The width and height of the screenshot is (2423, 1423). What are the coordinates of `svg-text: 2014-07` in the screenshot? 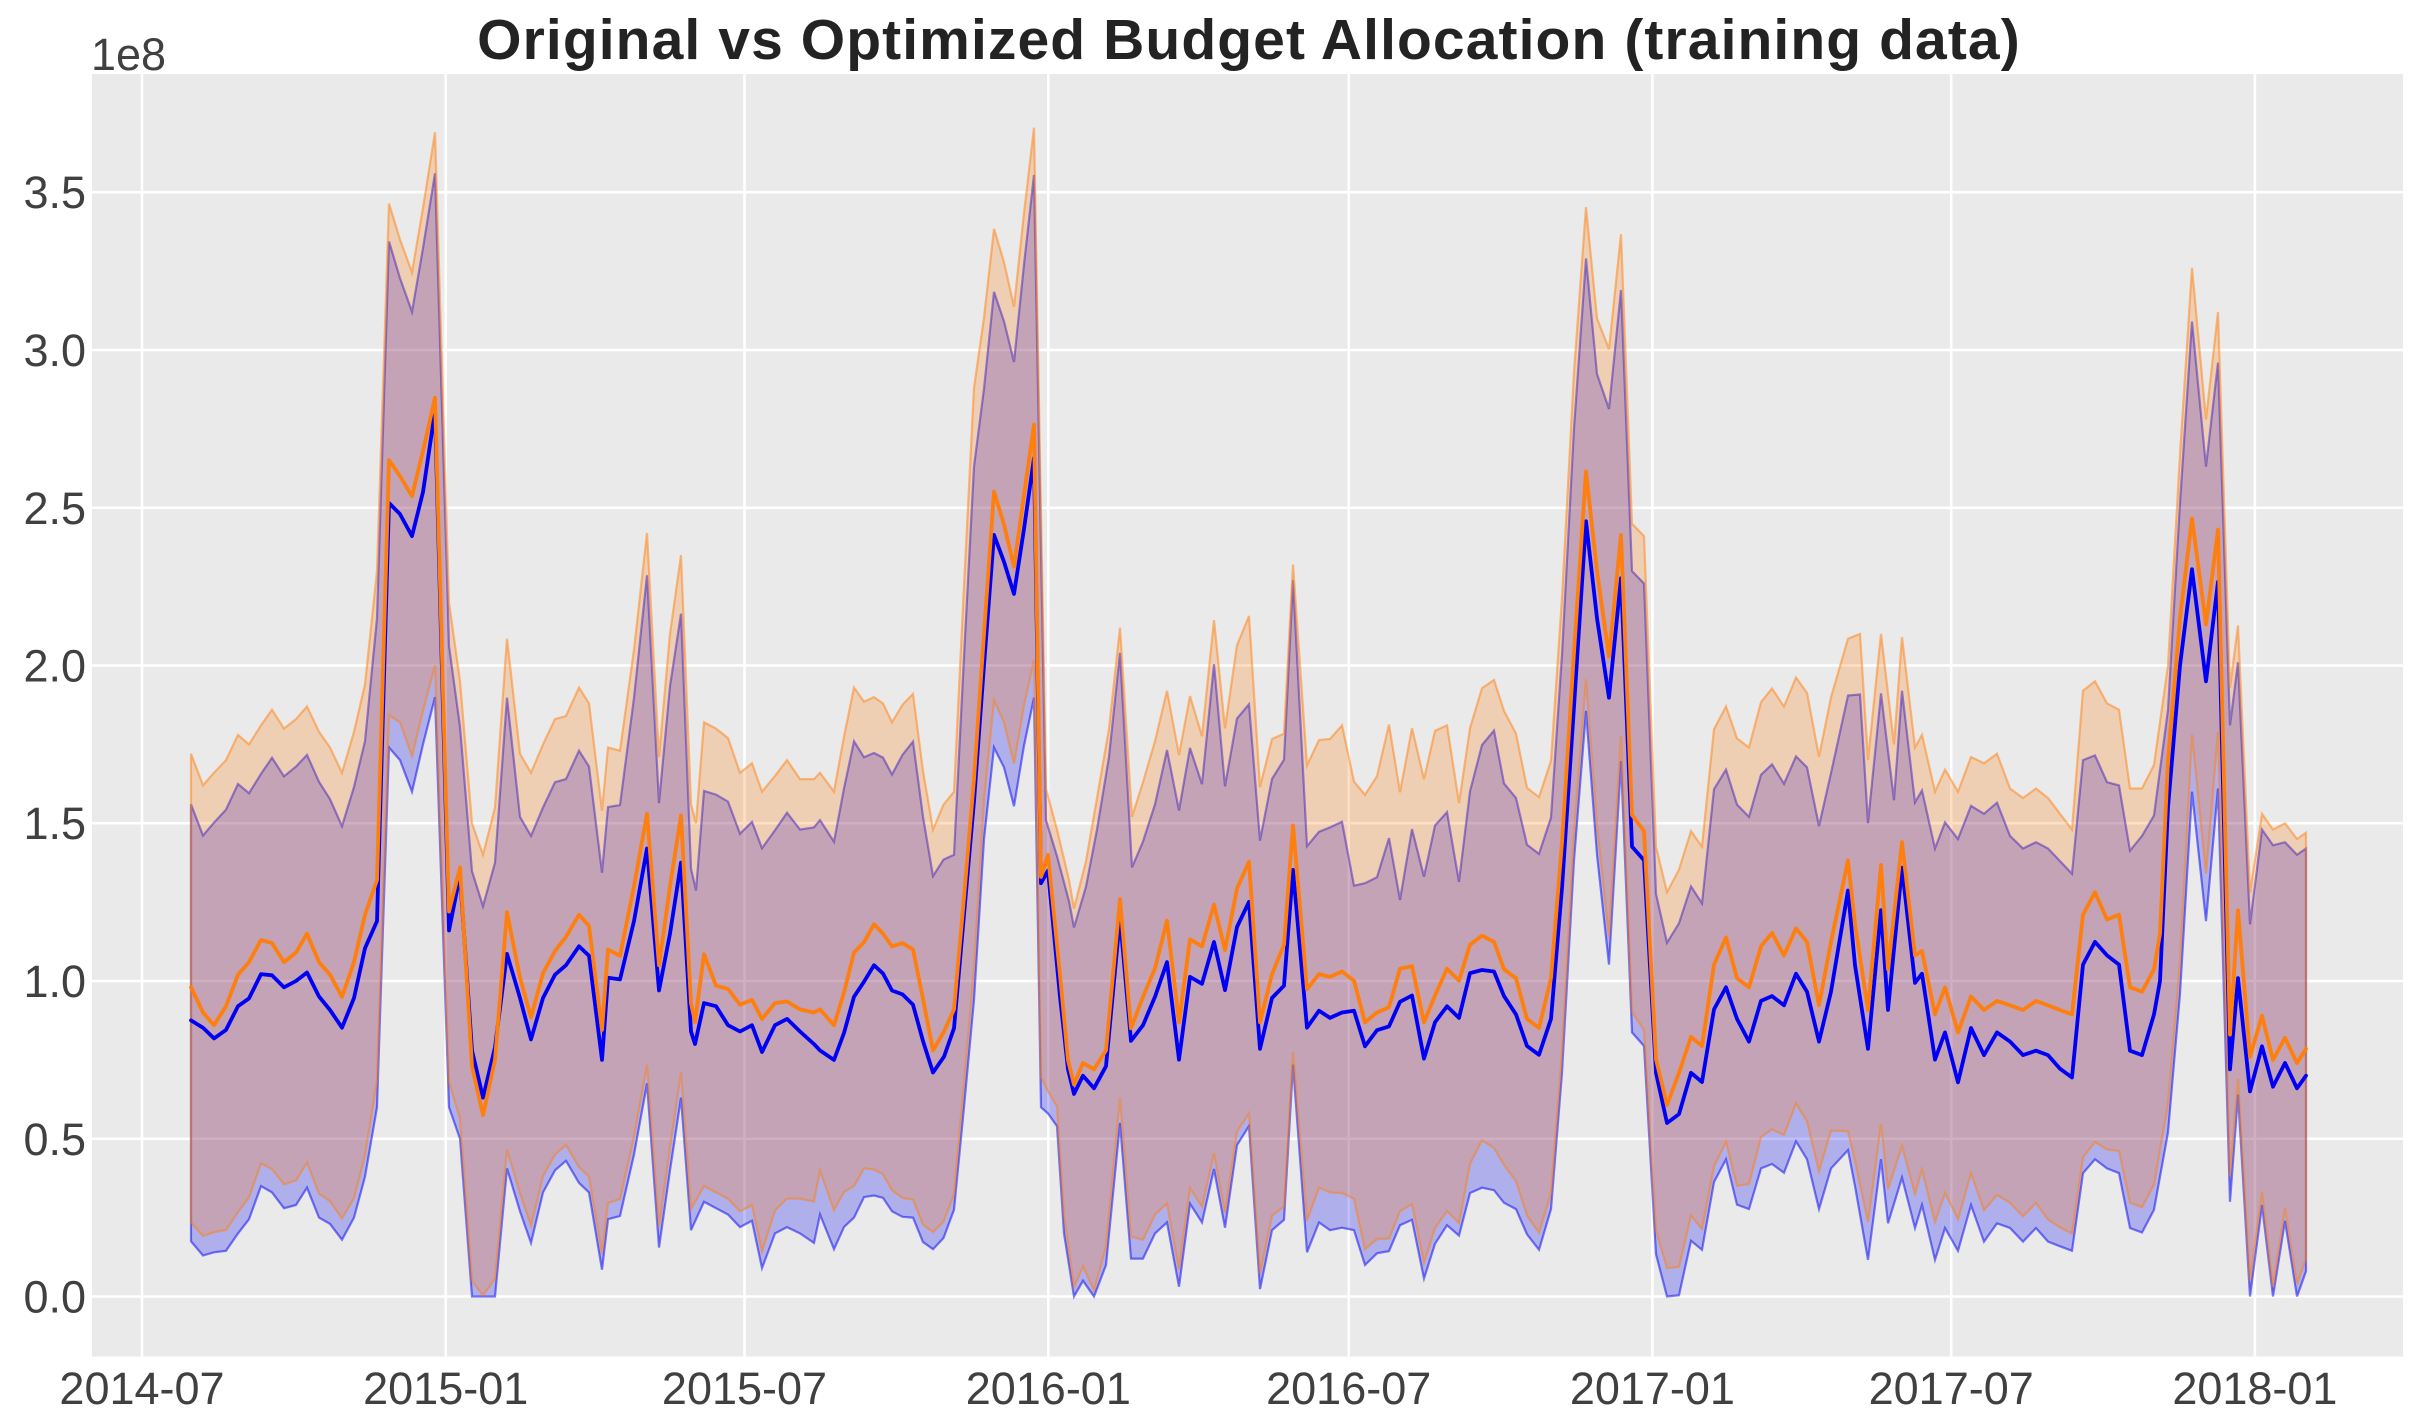 It's located at (141, 1388).